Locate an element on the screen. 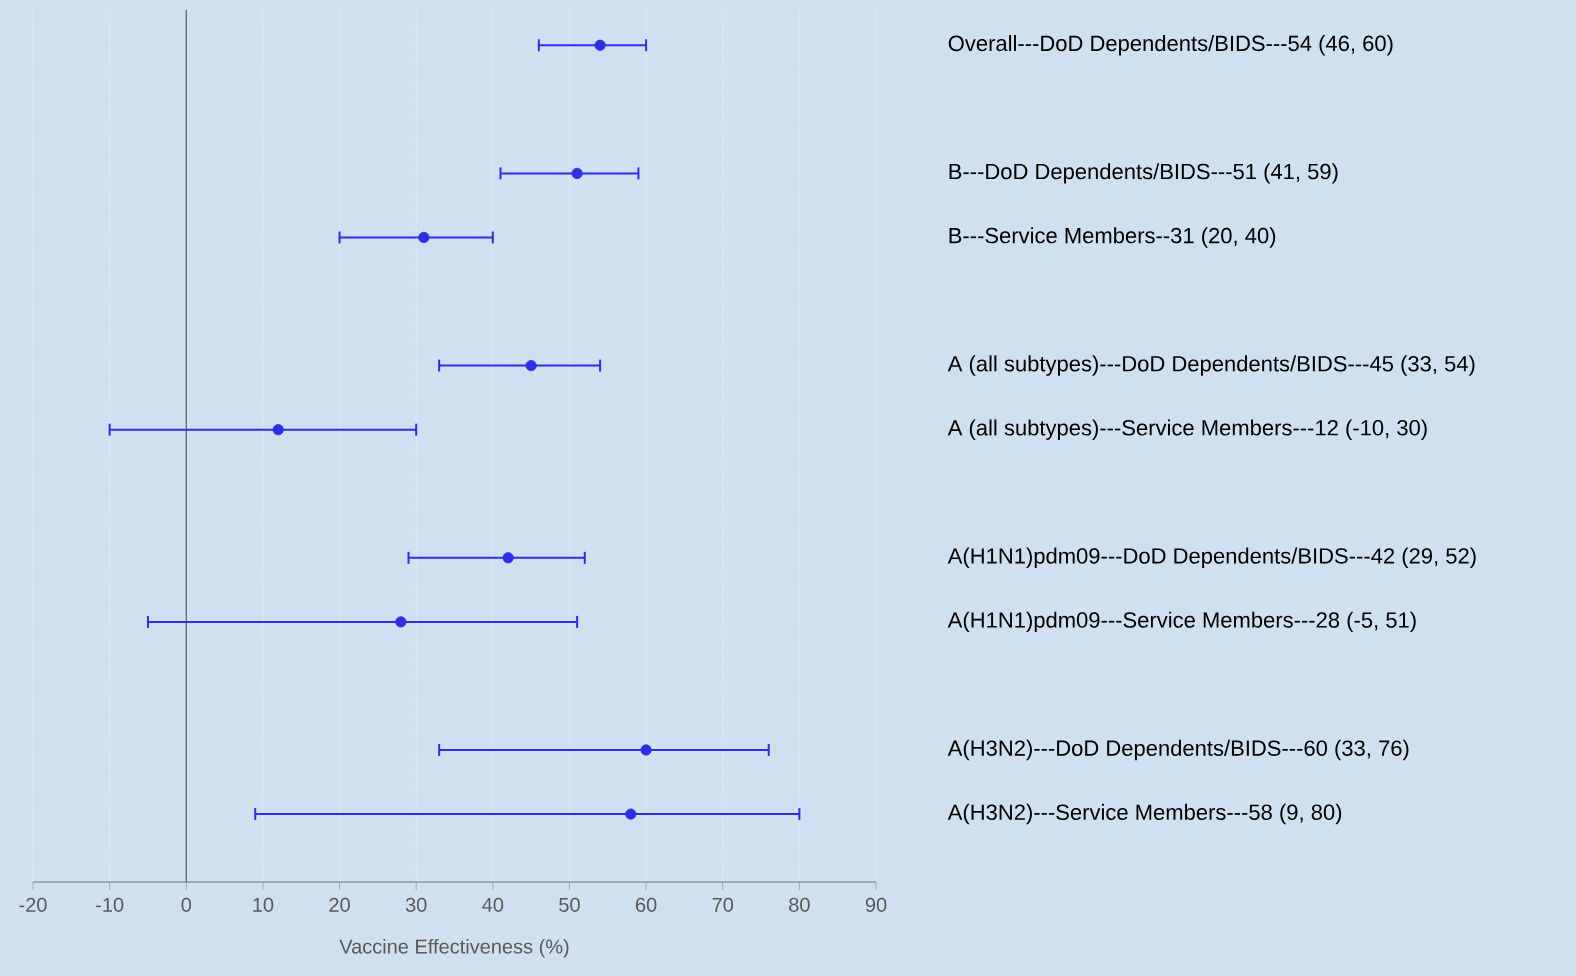 Image resolution: width=1576 pixels, height=976 pixels. x-tick-label: 30 is located at coordinates (416, 904).